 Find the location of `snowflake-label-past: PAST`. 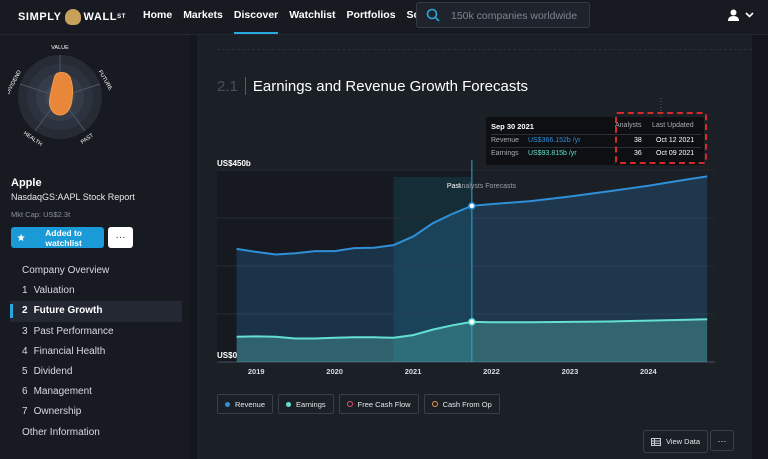

snowflake-label-past: PAST is located at coordinates (87, 138).